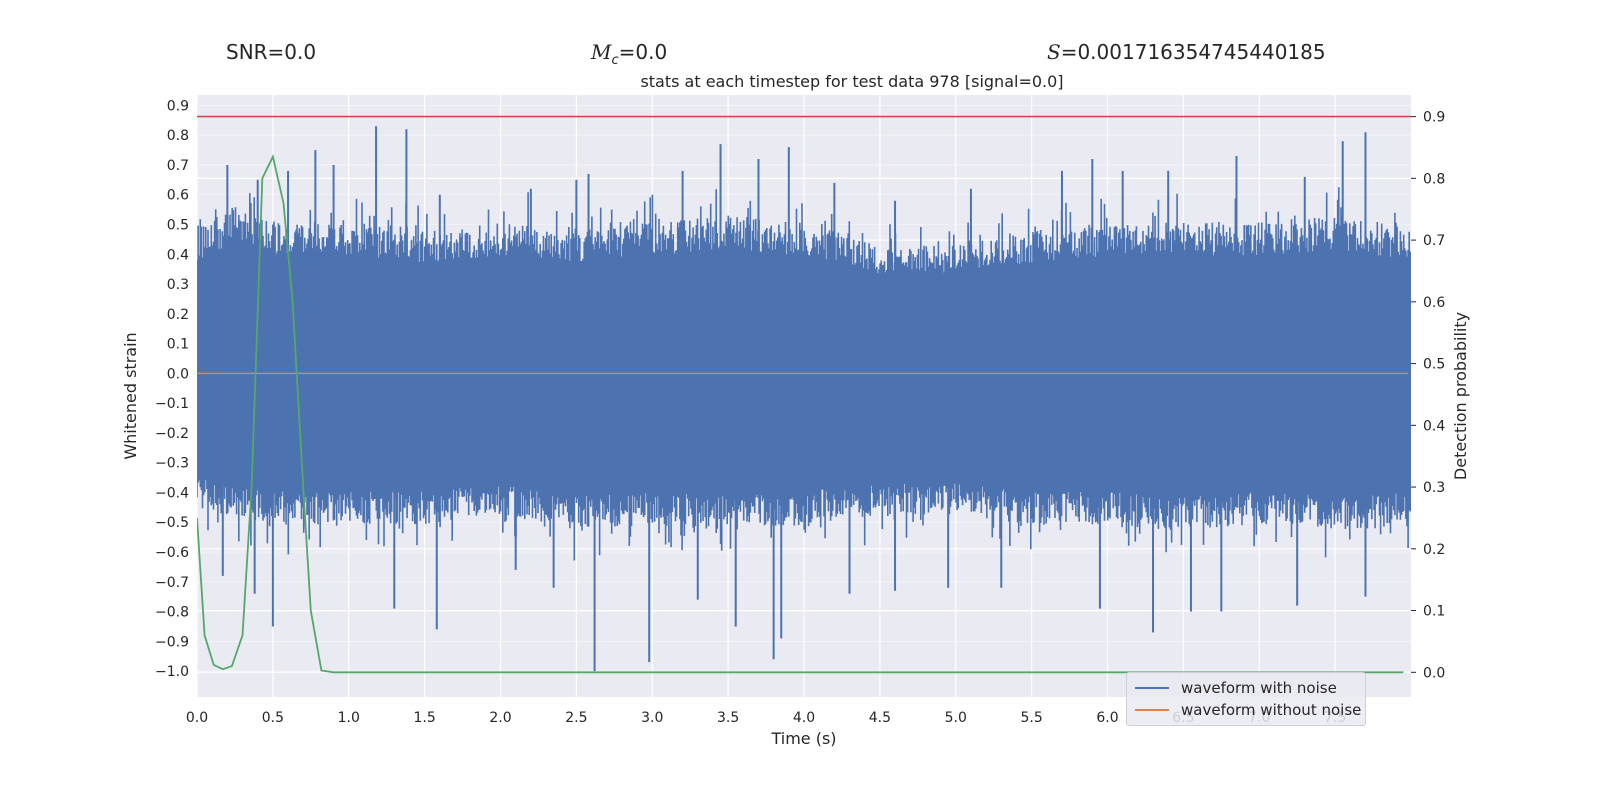  Describe the element at coordinates (1259, 688) in the screenshot. I see `legend-label-noisy: waveform with noise` at that location.